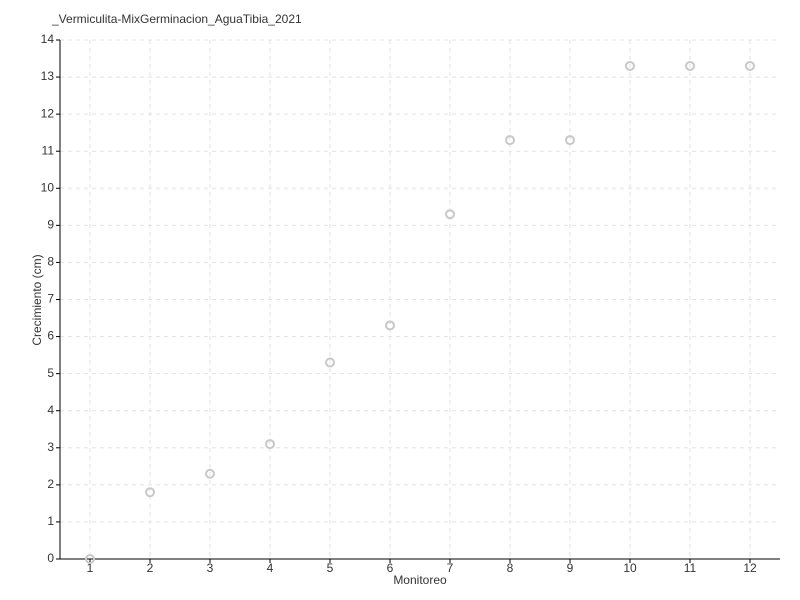 The width and height of the screenshot is (800, 600). What do you see at coordinates (48, 113) in the screenshot?
I see `y-tick-label: 12` at bounding box center [48, 113].